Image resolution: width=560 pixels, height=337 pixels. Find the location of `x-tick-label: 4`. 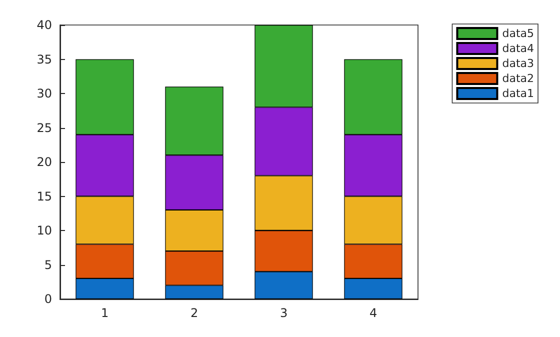

x-tick-label: 4 is located at coordinates (373, 313).